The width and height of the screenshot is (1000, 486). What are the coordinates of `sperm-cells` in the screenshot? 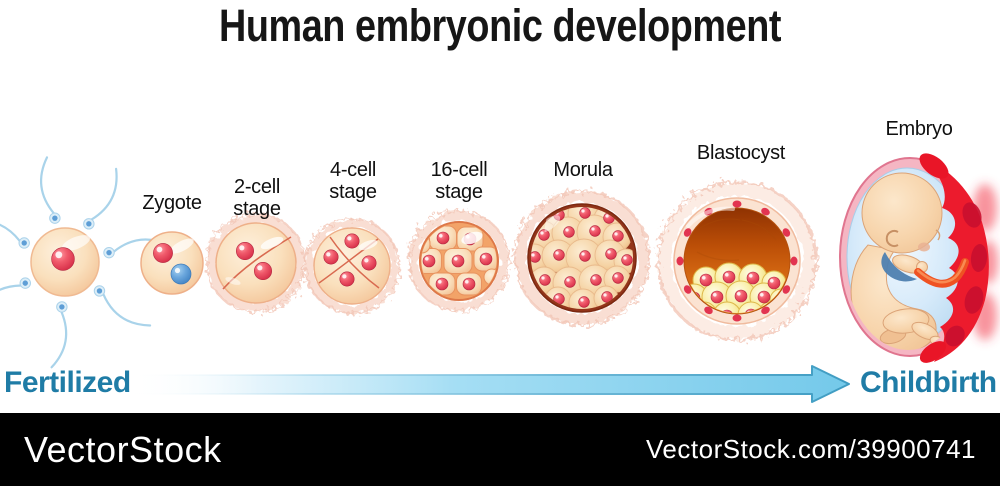 It's located at (85, 262).